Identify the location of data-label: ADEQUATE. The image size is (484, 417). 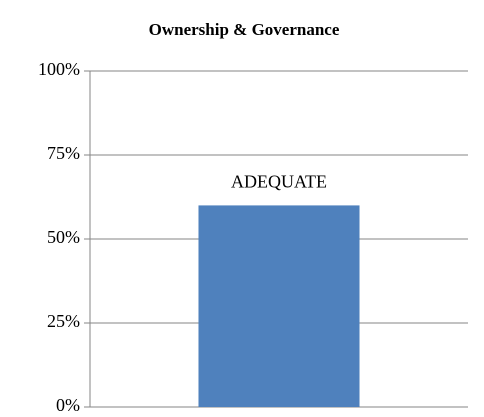
(279, 182).